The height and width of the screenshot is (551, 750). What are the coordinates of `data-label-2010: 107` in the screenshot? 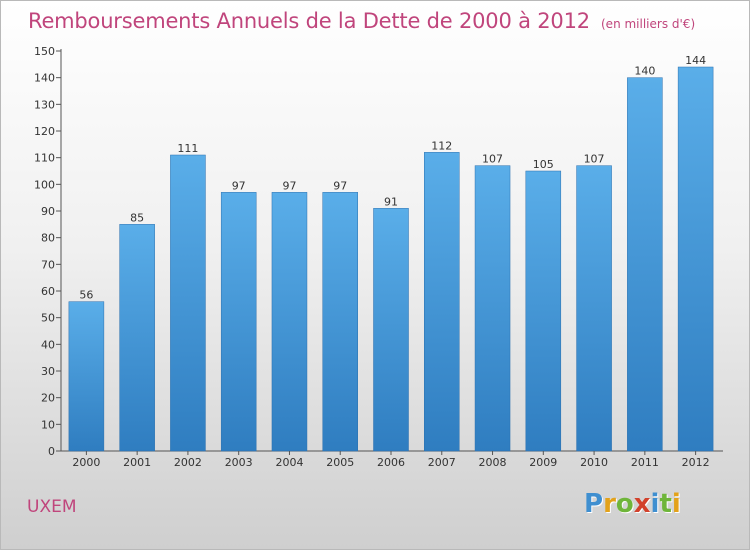 It's located at (594, 159).